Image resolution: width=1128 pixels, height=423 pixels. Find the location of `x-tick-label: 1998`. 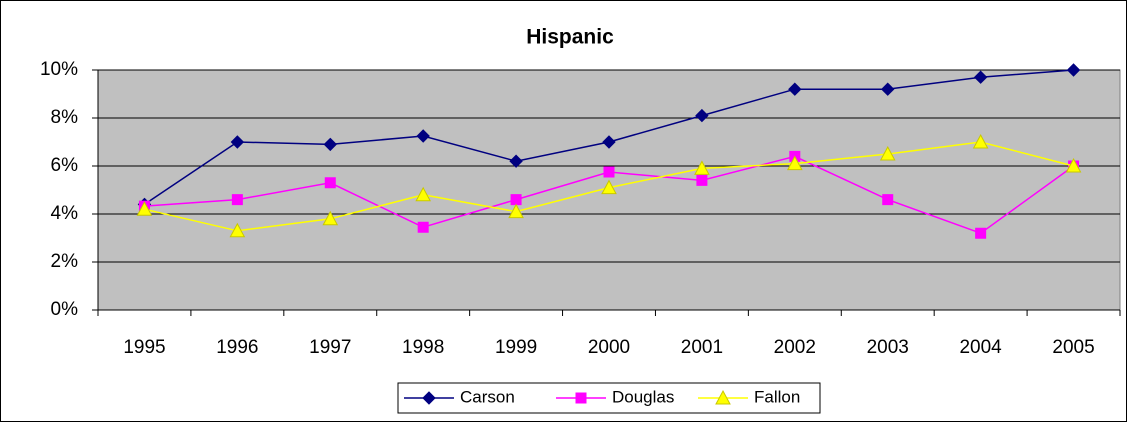

x-tick-label: 1998 is located at coordinates (423, 347).